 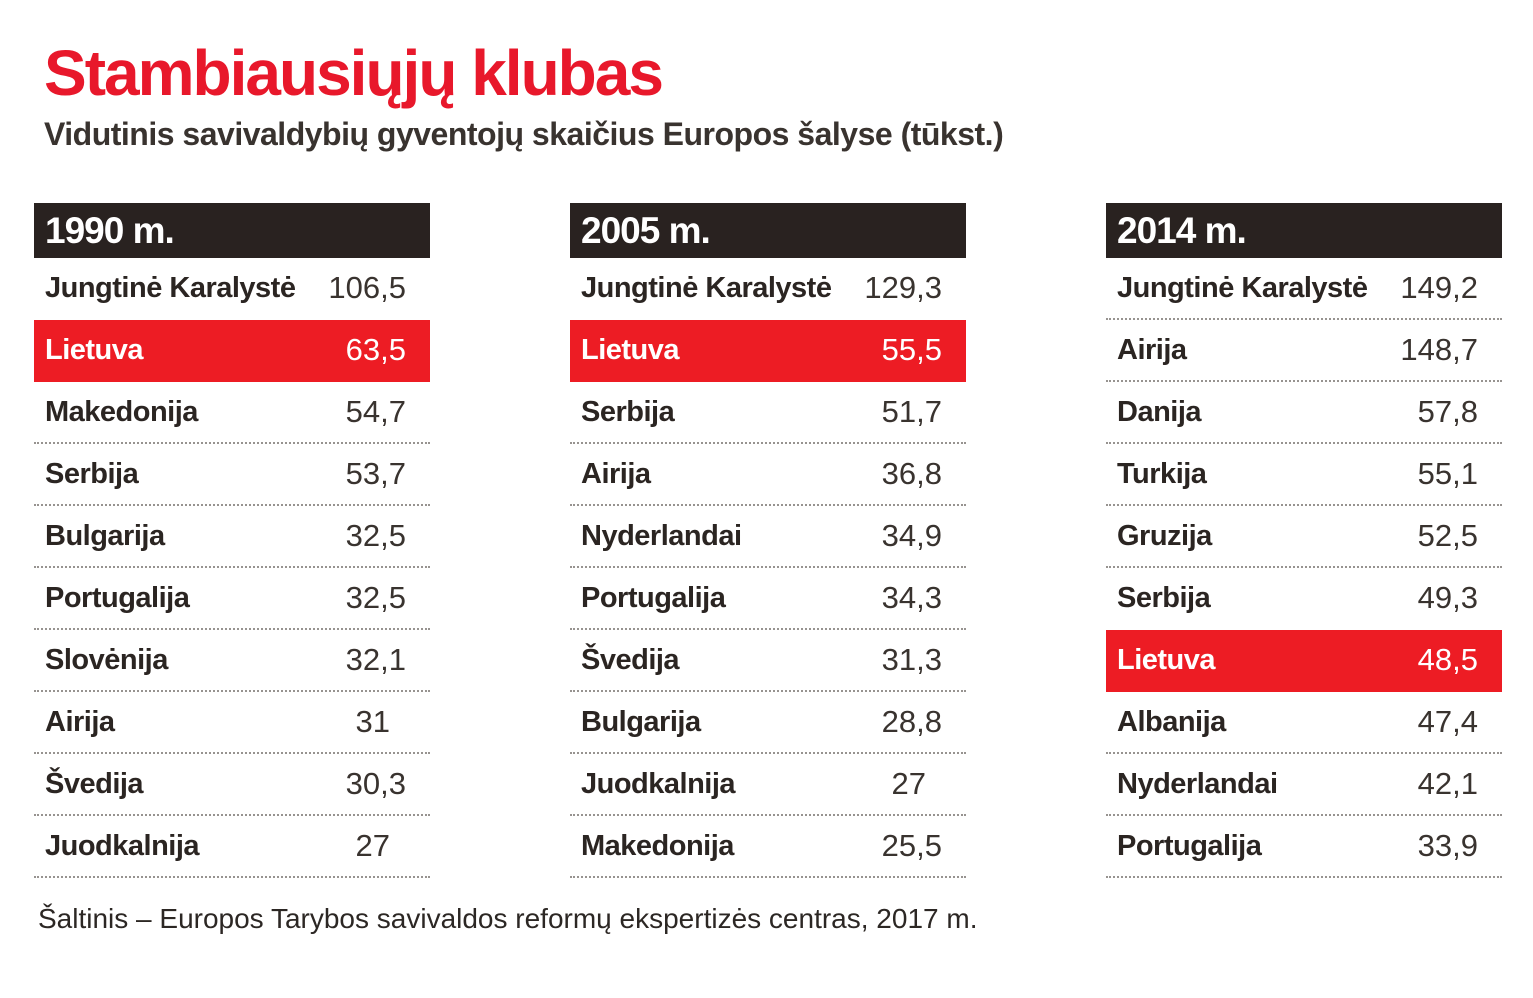 What do you see at coordinates (232, 537) in the screenshot?
I see `table-row: Bulgarija 32,5` at bounding box center [232, 537].